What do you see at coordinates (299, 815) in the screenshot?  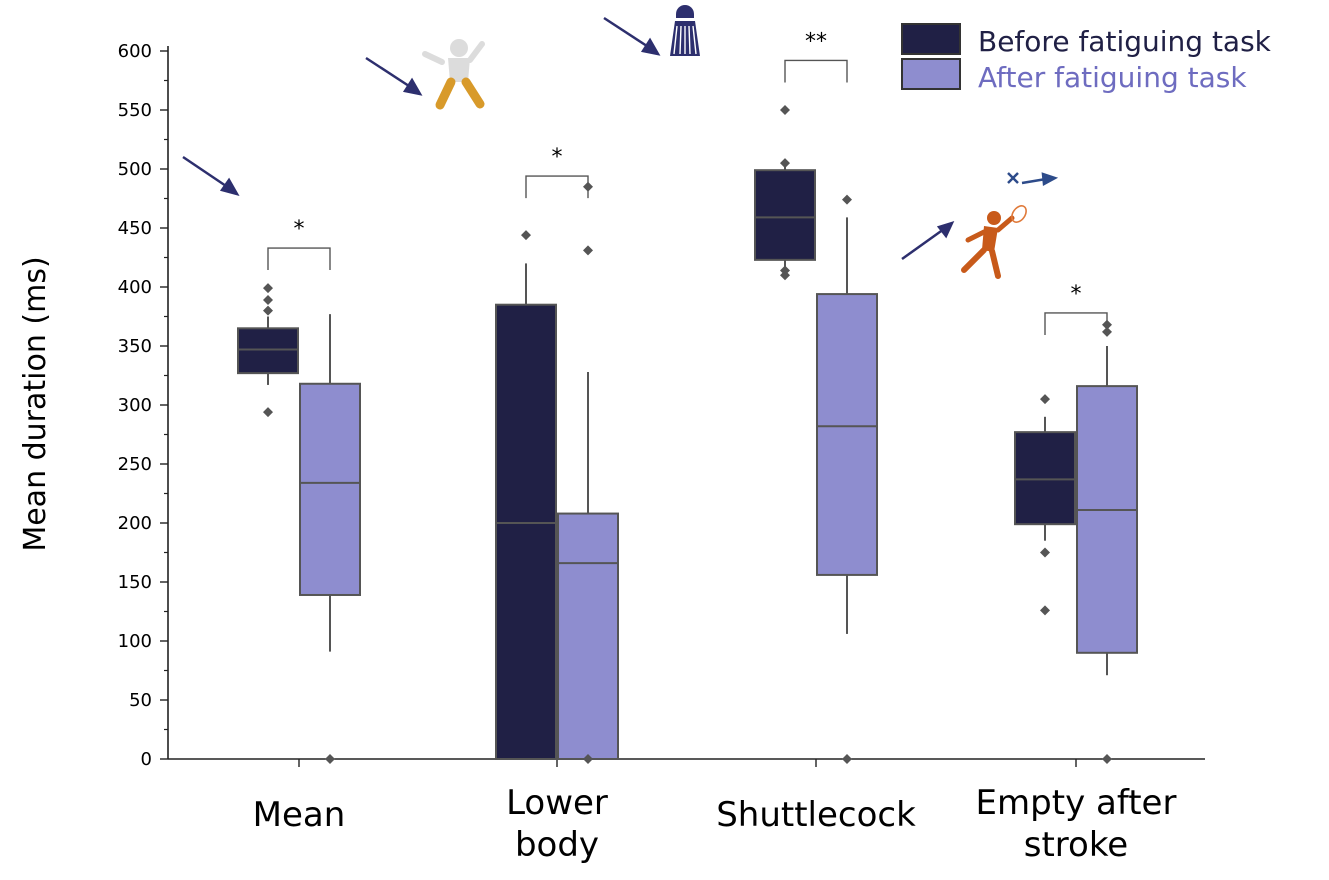 I see `category-label-mean: Mean` at bounding box center [299, 815].